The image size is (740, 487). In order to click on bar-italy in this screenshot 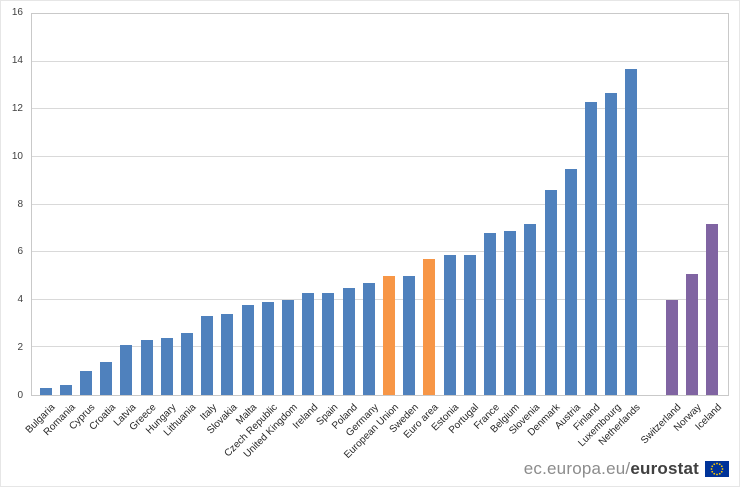, I will do `click(207, 355)`.